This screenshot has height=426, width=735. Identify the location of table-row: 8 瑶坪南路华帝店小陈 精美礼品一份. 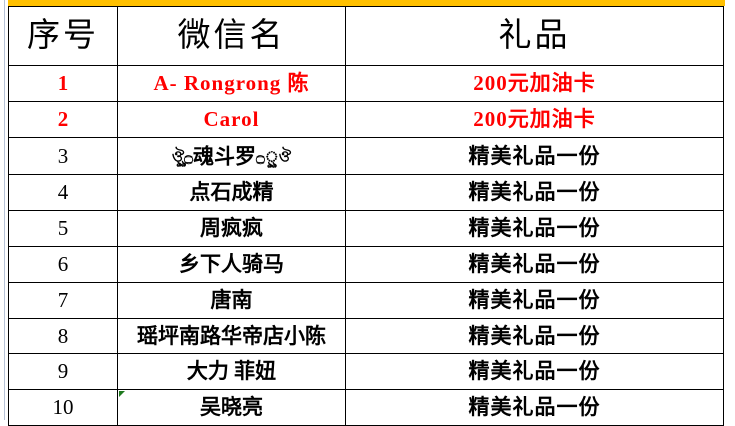
(366, 336).